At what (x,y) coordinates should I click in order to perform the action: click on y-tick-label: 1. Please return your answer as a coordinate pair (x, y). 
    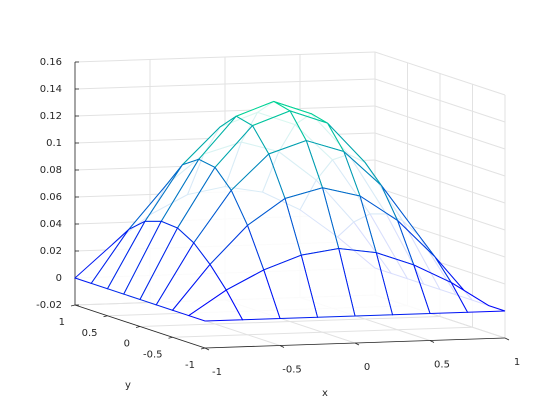
    Looking at the image, I should click on (62, 322).